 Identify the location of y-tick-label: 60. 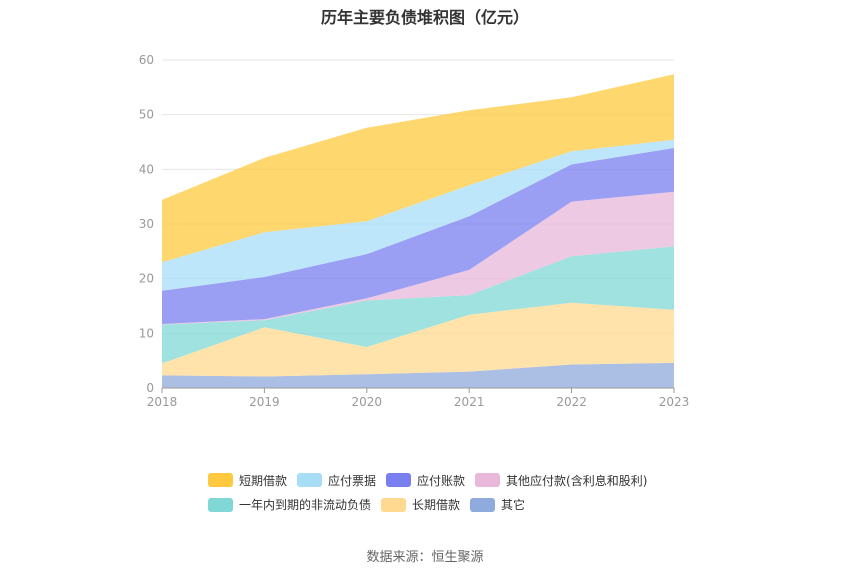
(146, 60).